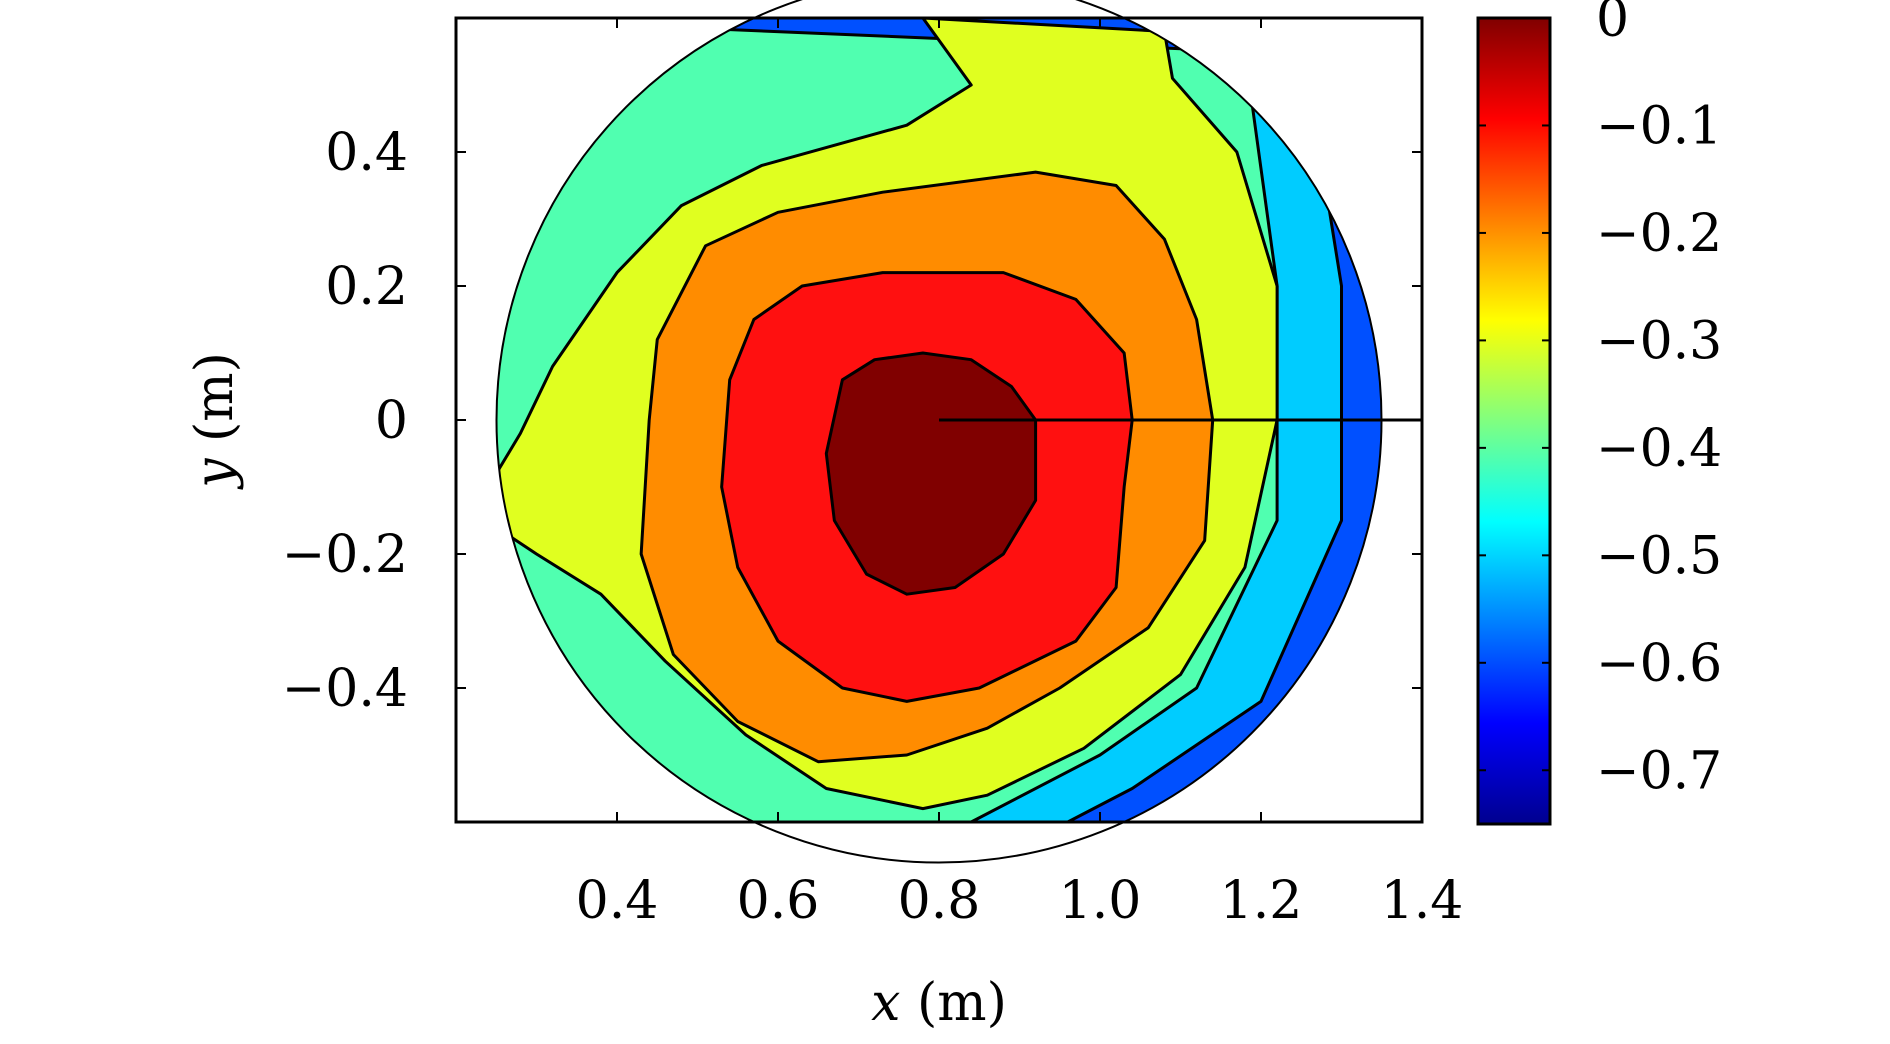 Image resolution: width=1890 pixels, height=1044 pixels. Describe the element at coordinates (215, 474) in the screenshot. I see `y-axis-var: y` at that location.